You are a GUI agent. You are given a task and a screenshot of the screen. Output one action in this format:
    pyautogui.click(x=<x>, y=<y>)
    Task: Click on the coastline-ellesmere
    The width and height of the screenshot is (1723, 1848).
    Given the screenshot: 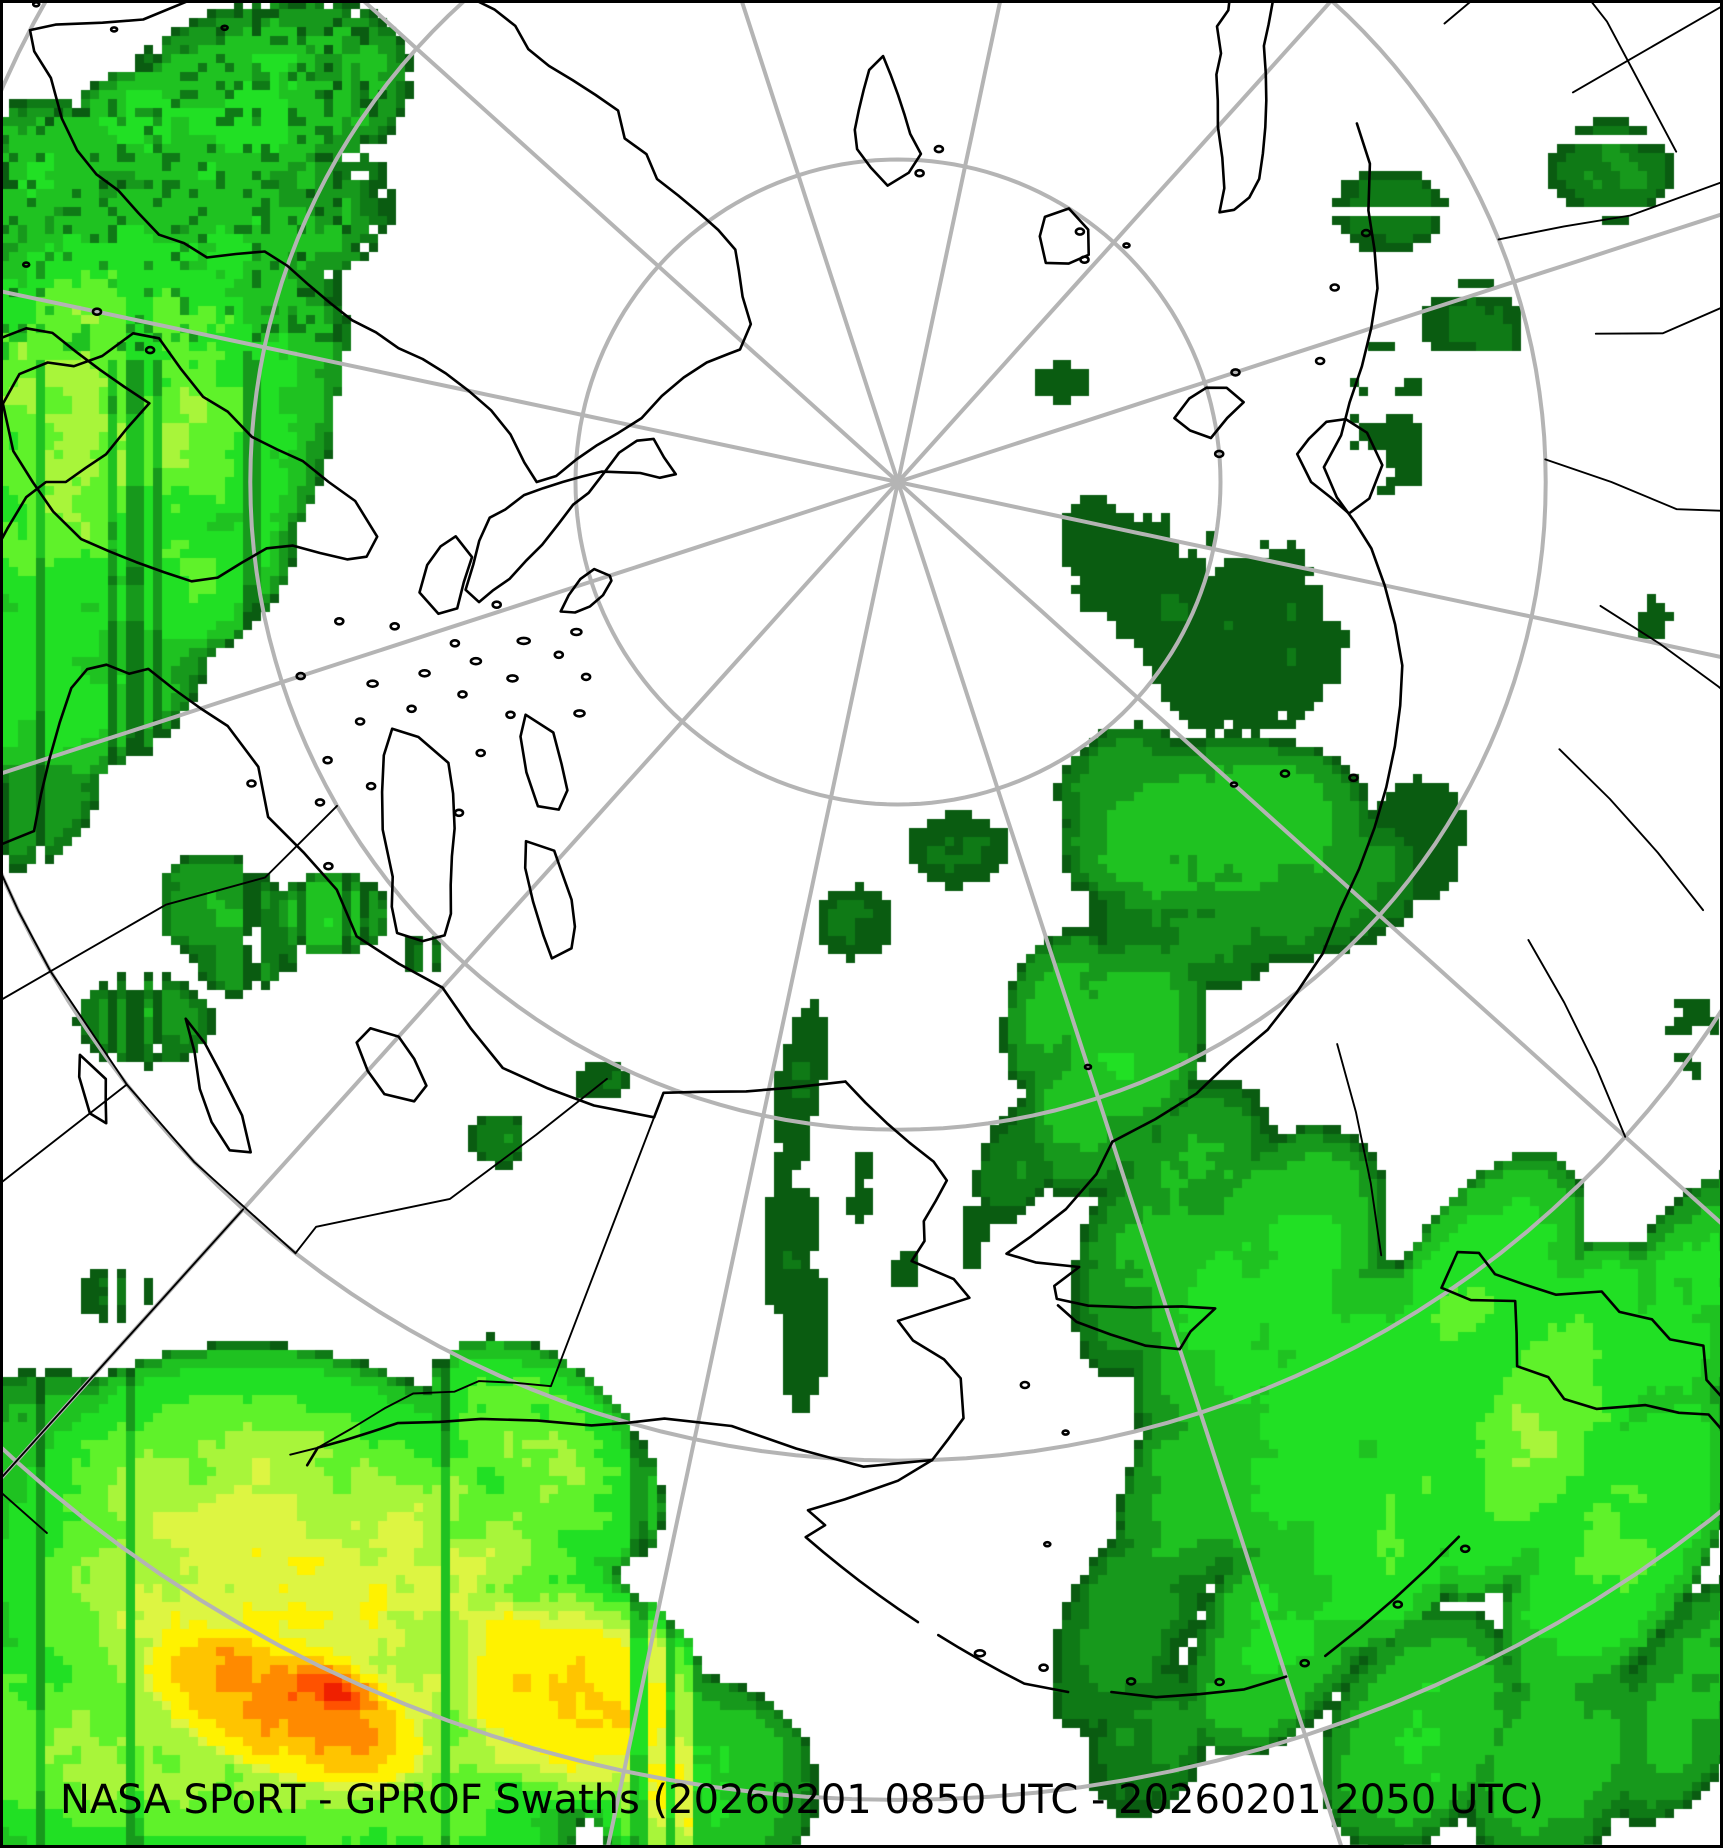 What is the action you would take?
    pyautogui.click(x=571, y=520)
    